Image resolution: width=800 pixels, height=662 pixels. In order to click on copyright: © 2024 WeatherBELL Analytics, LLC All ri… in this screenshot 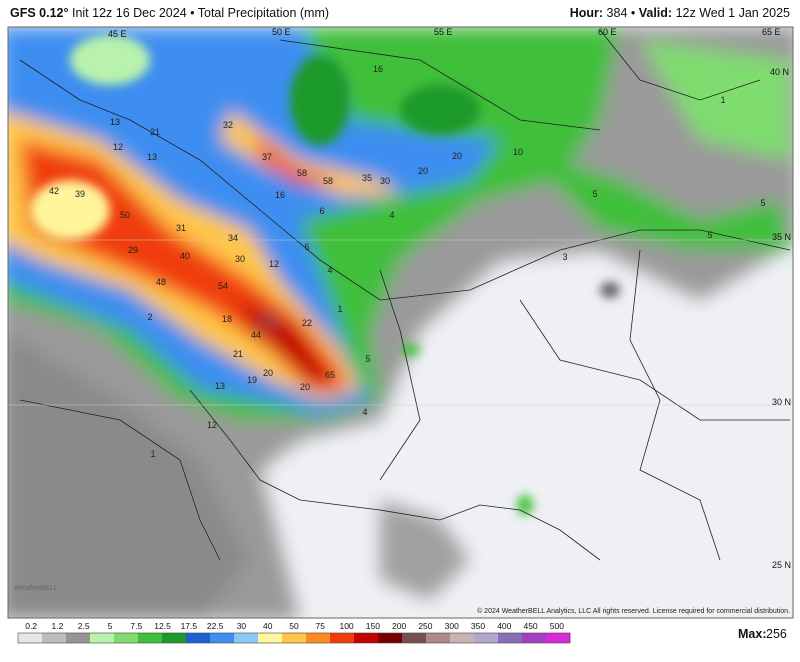, I will do `click(633, 611)`.